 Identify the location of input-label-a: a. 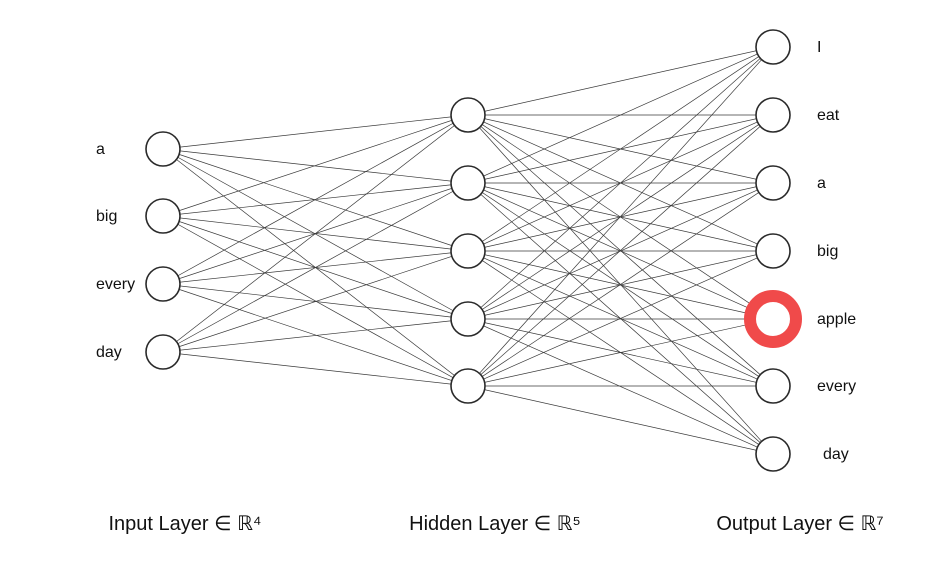
(100, 149).